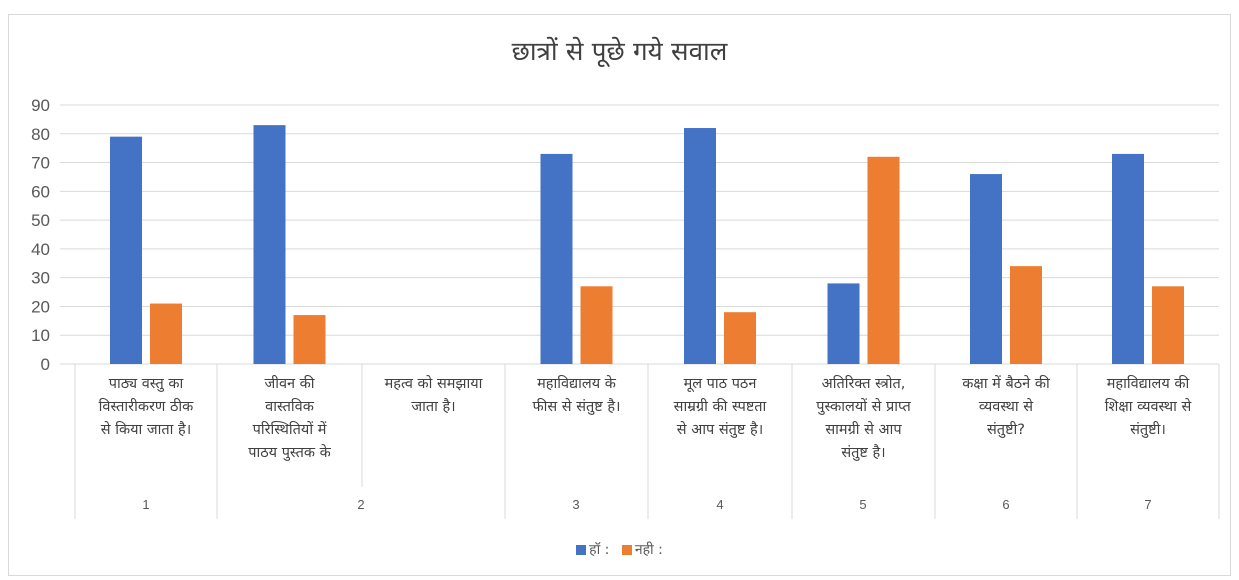  I want to click on category-label-line: साम्रग्री की स्पष्टता, so click(720, 407).